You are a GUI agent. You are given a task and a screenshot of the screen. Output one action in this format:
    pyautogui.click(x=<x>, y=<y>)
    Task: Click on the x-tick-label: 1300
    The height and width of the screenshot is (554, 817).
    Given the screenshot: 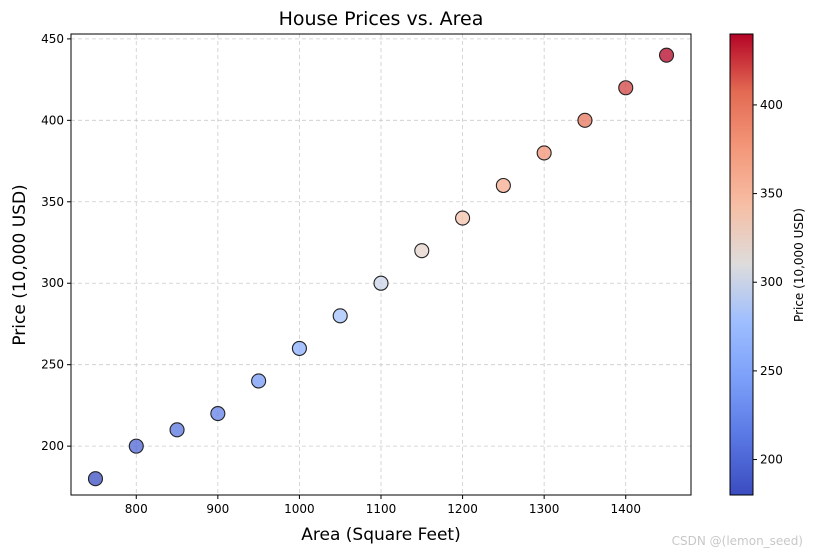 What is the action you would take?
    pyautogui.click(x=544, y=509)
    